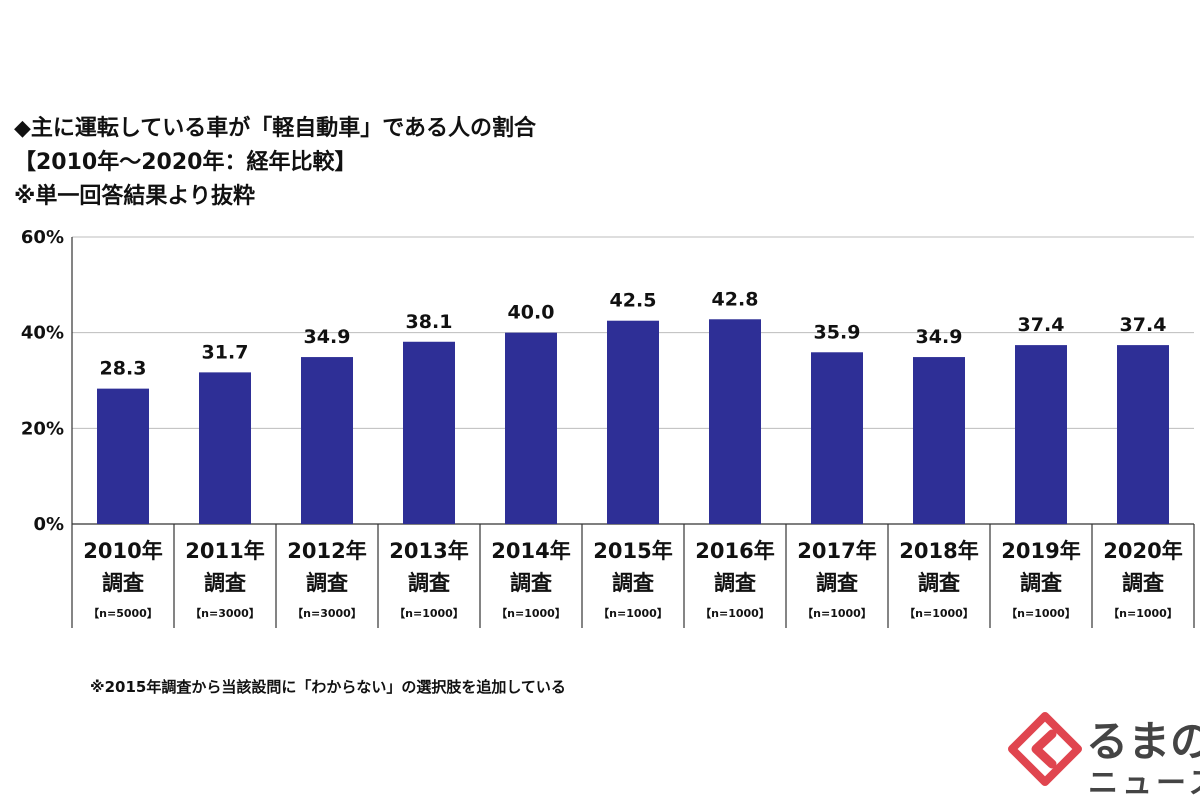 The height and width of the screenshot is (802, 1200). I want to click on data-label: 40.0, so click(531, 313).